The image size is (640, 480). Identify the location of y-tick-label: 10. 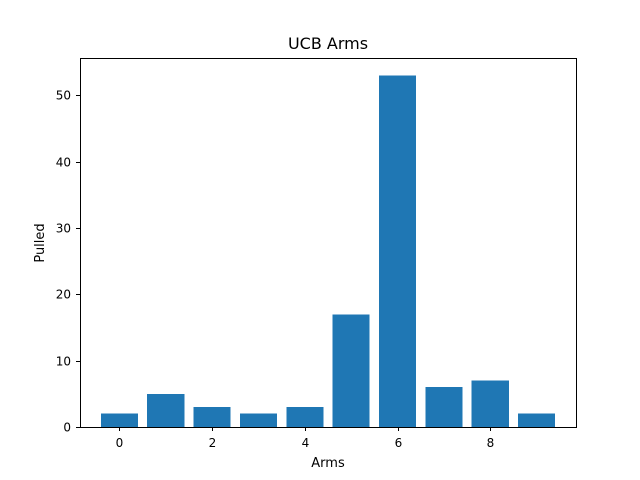
(63, 362).